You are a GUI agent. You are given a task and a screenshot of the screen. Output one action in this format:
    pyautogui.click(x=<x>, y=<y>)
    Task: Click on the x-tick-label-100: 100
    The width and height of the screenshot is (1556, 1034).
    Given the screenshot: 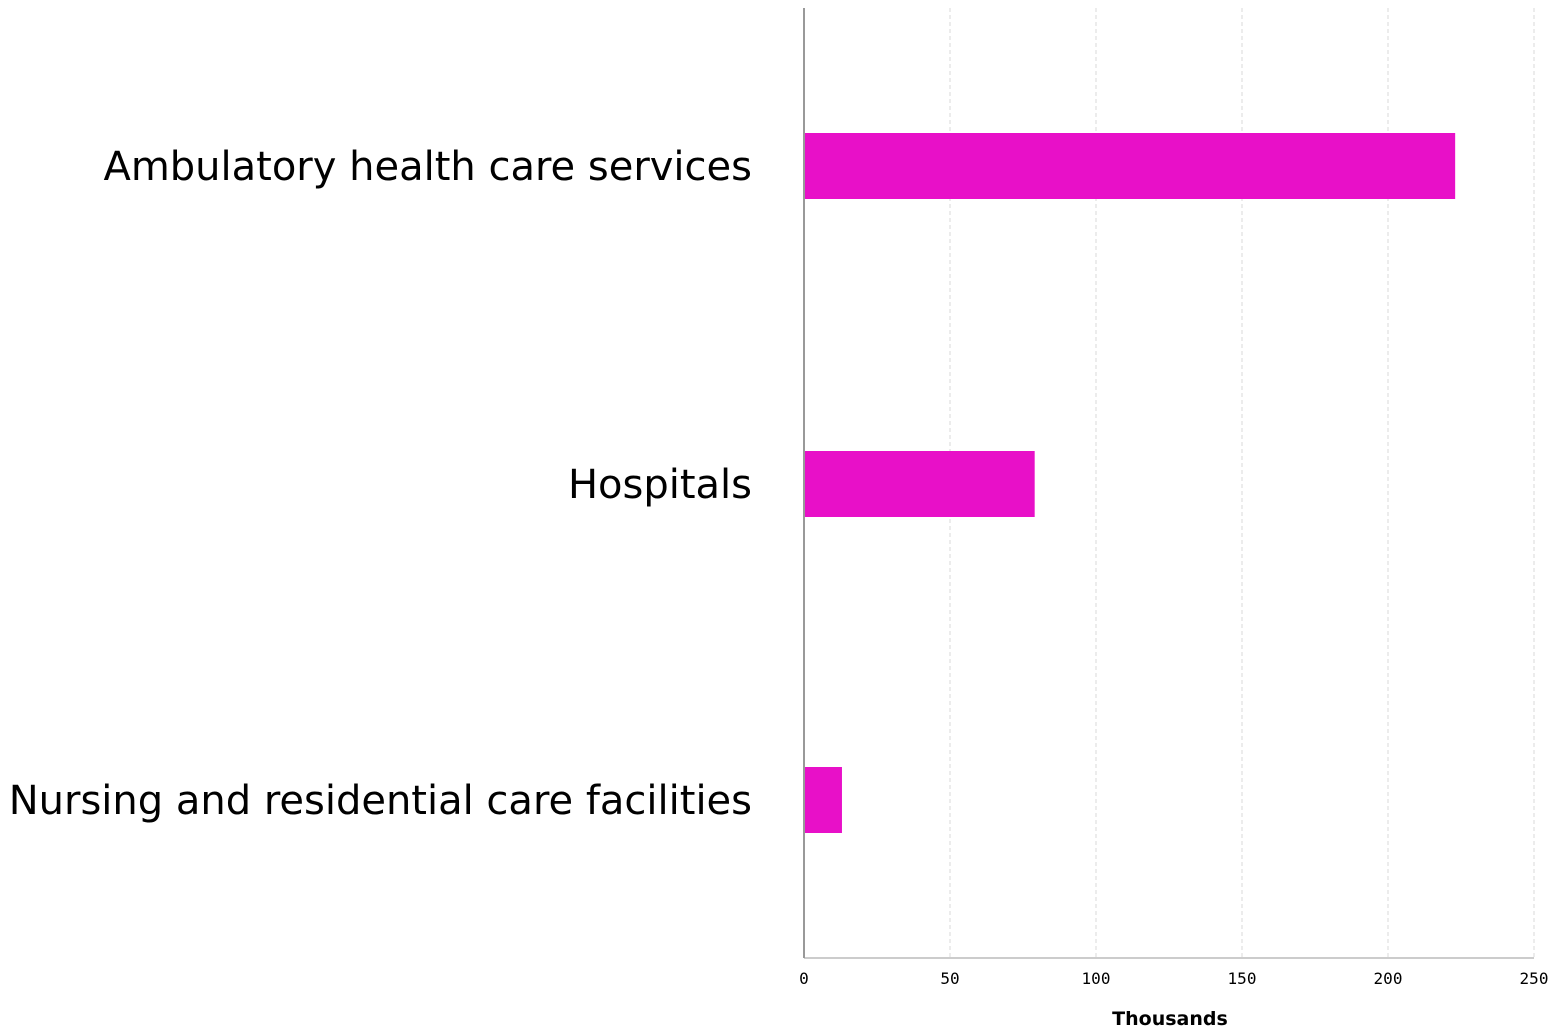 What is the action you would take?
    pyautogui.click(x=1096, y=978)
    